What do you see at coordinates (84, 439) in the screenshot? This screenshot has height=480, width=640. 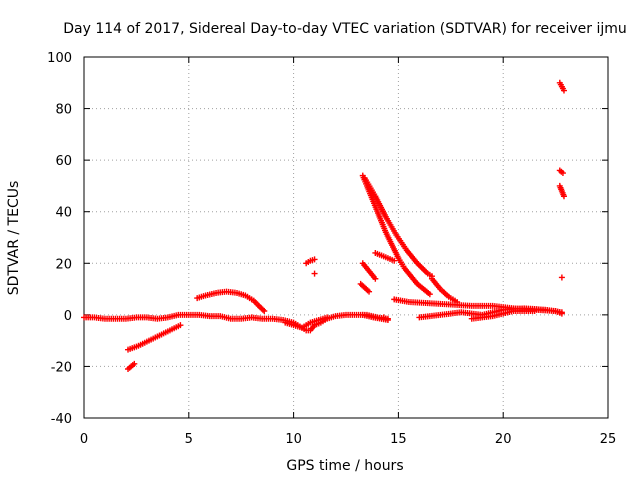 I see `x-tick-label: 0` at bounding box center [84, 439].